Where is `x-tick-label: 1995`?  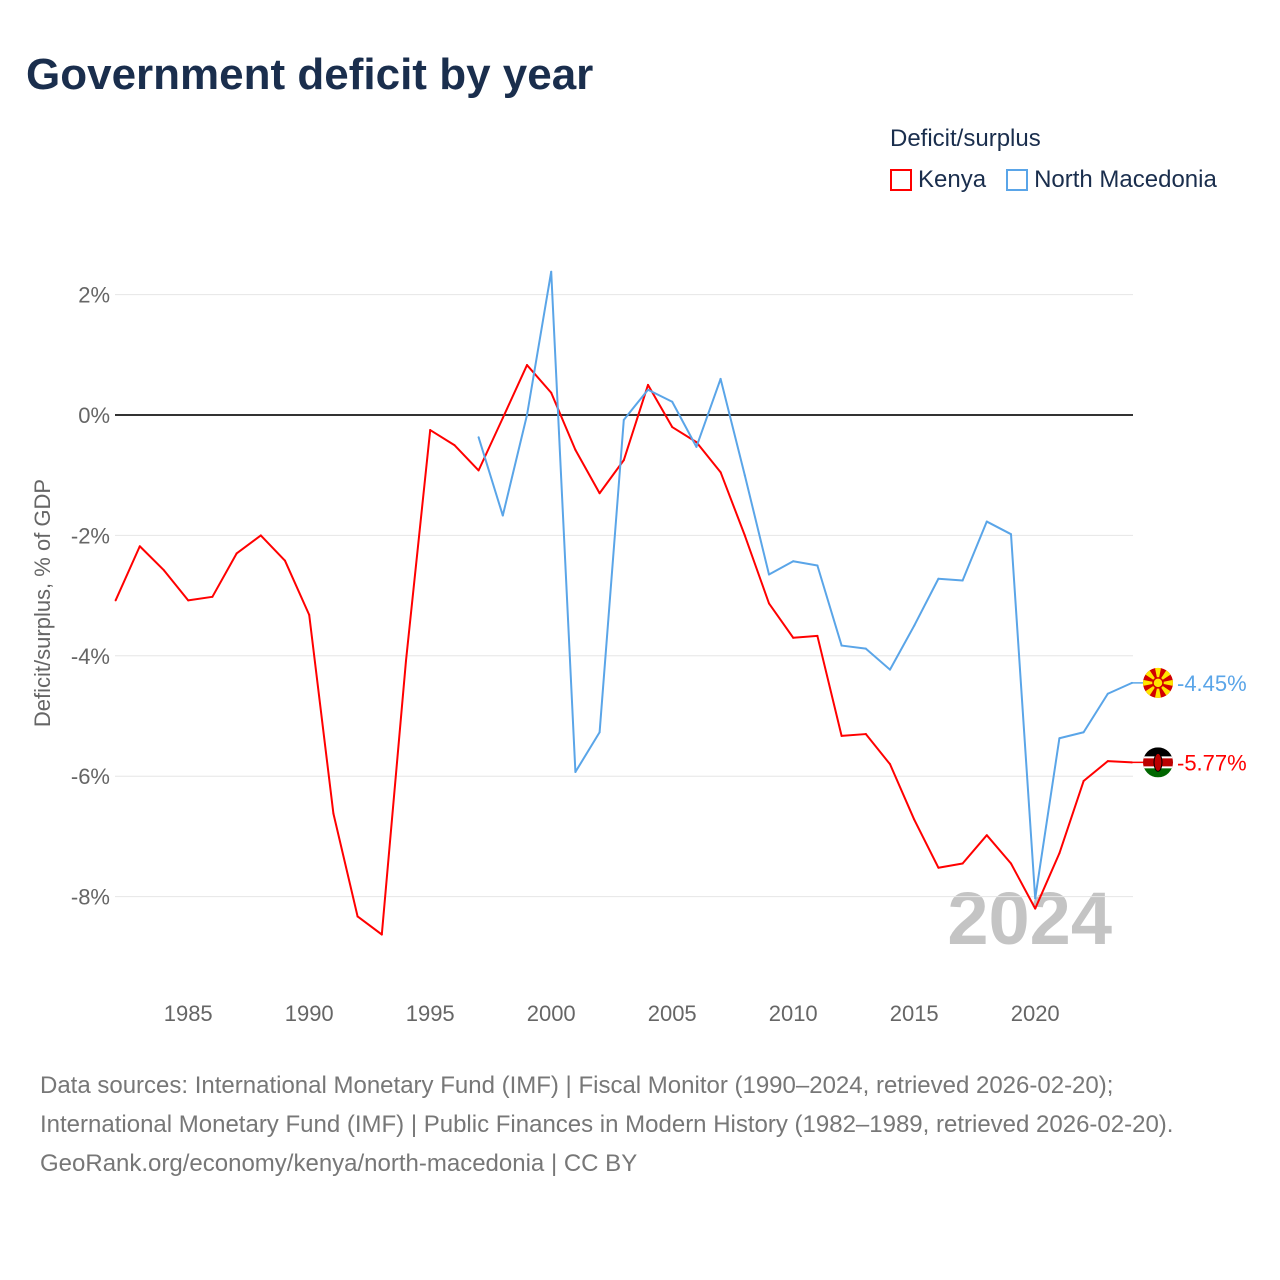 x-tick-label: 1995 is located at coordinates (430, 1013).